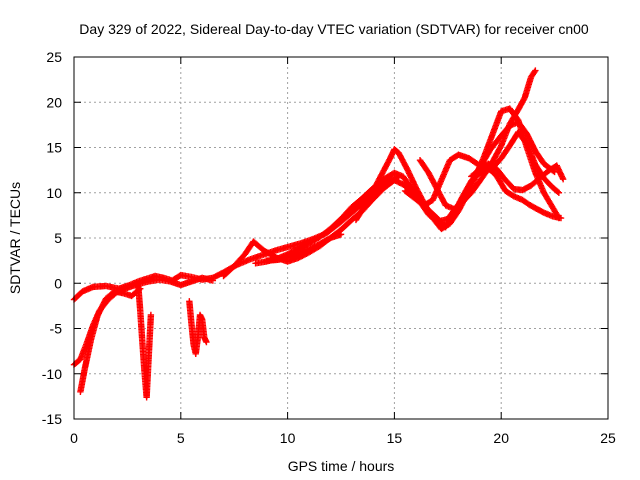 This screenshot has height=480, width=640. What do you see at coordinates (395, 438) in the screenshot?
I see `x-tick-label: 15` at bounding box center [395, 438].